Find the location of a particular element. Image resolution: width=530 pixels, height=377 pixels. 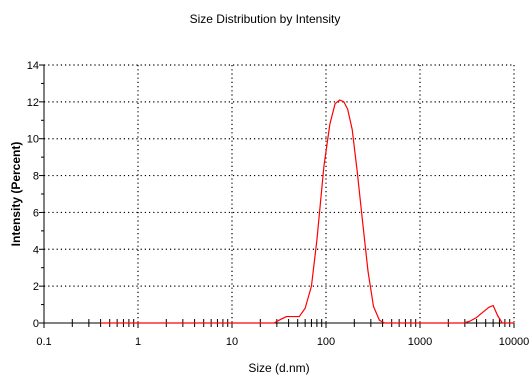

y-tick-label: 6 is located at coordinates (36, 213).